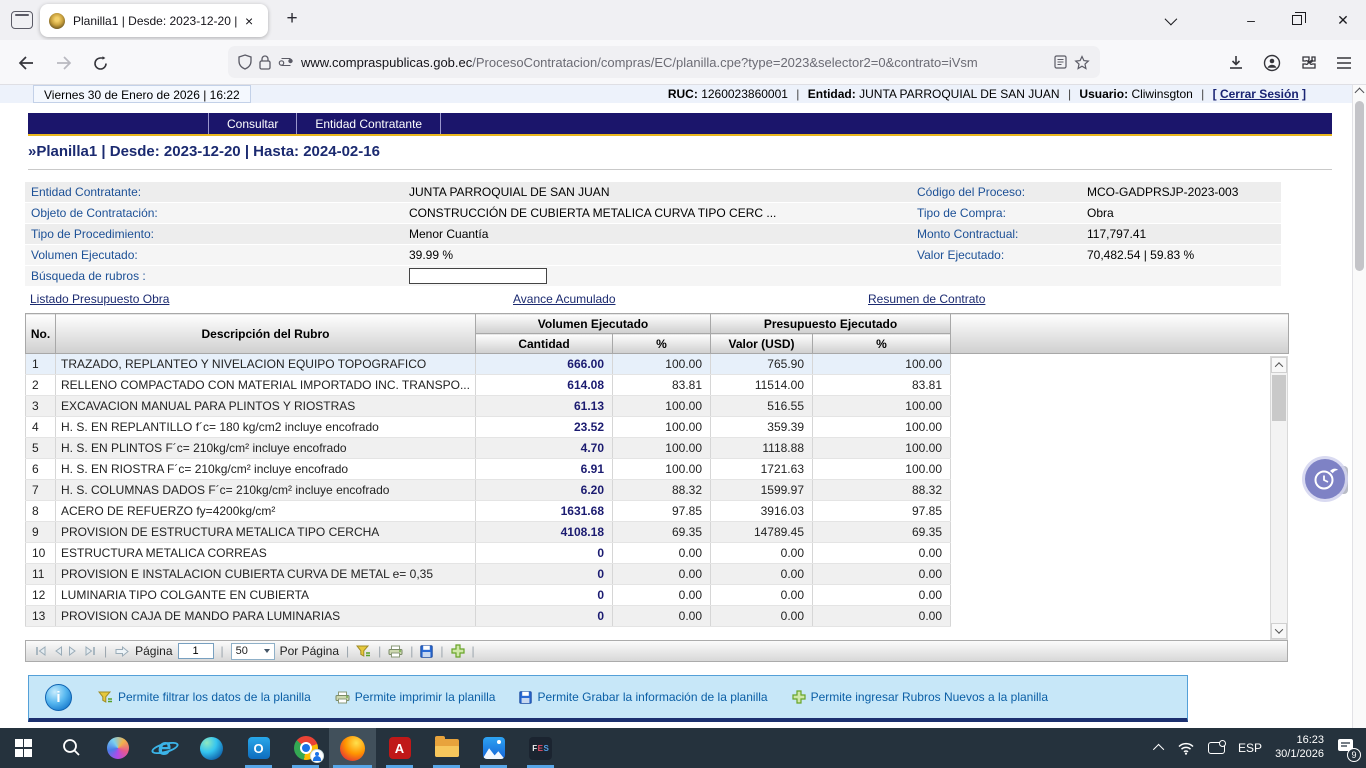 The width and height of the screenshot is (1366, 768). Describe the element at coordinates (245, 62) in the screenshot. I see `shield-icon` at that location.